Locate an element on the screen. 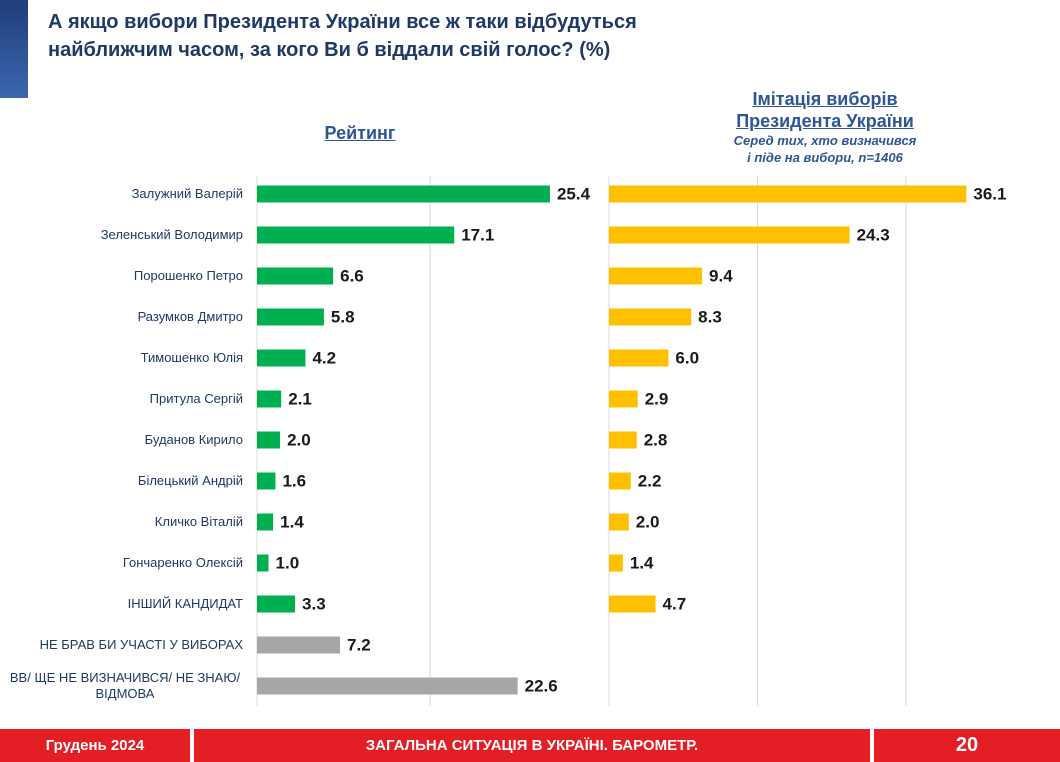 This screenshot has height=762, width=1060. data-label: 9.4 is located at coordinates (721, 275).